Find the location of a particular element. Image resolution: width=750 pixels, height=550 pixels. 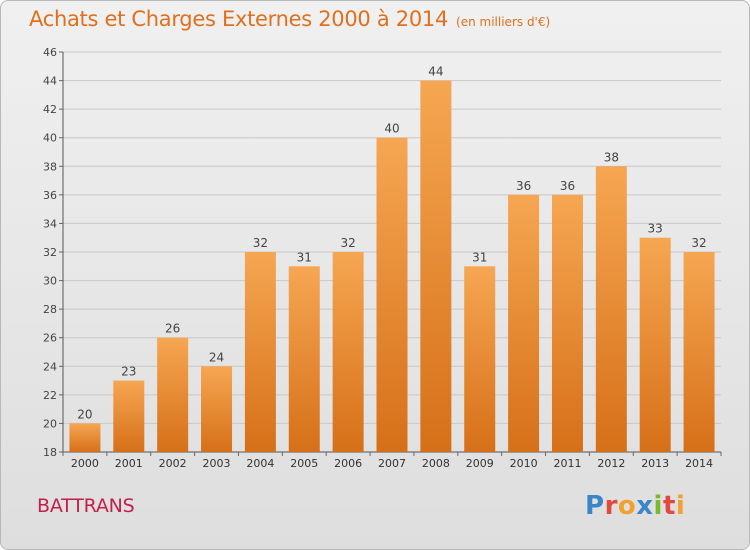

y-tick-label: 38 is located at coordinates (50, 166).